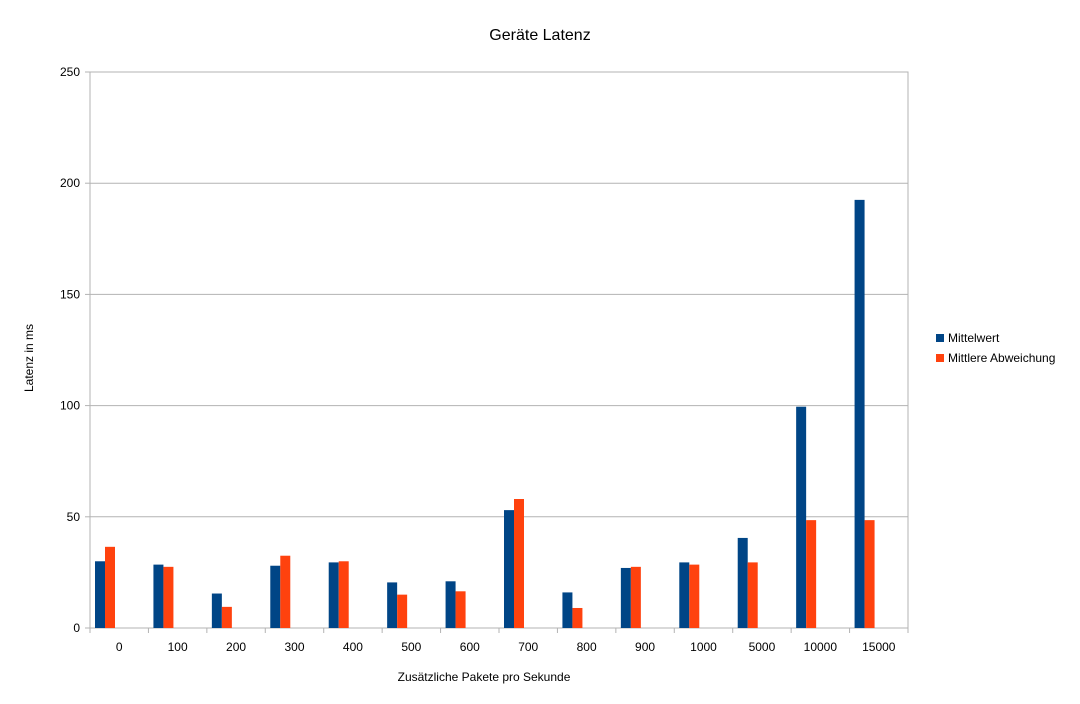  I want to click on x-axis-label: Zusätzliche Pakete pro Sekunde, so click(484, 677).